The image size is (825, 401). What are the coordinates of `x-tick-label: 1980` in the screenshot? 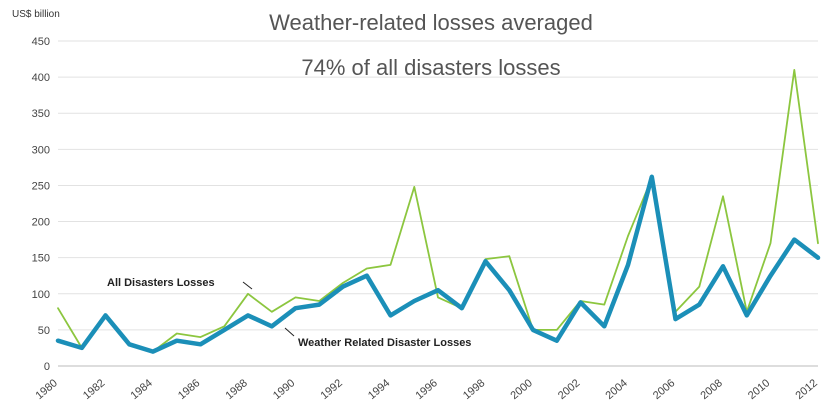 It's located at (46, 389).